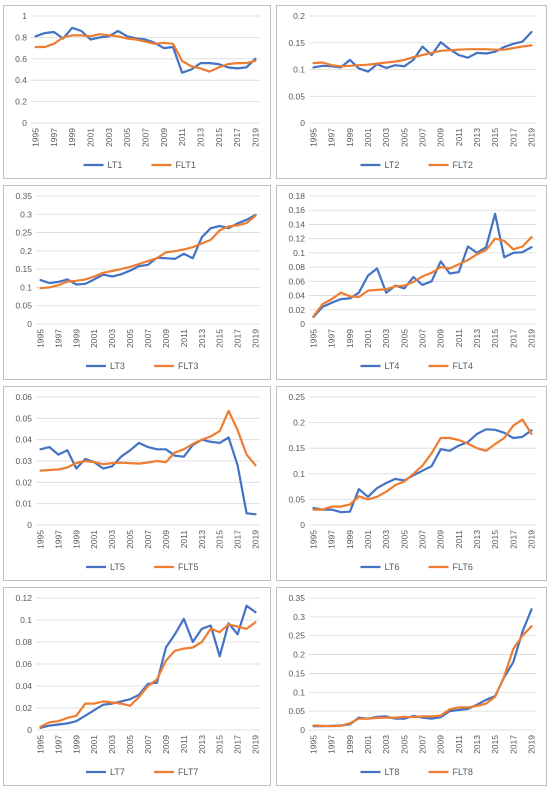 The width and height of the screenshot is (550, 790). Describe the element at coordinates (21, 80) in the screenshot. I see `y-tick-label: 0.4` at that location.